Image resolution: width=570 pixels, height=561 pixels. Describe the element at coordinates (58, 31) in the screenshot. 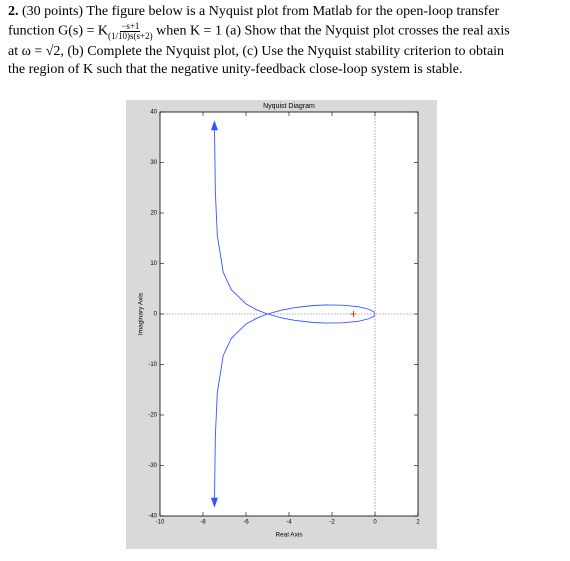

I see `text: function G(s) = K` at that location.